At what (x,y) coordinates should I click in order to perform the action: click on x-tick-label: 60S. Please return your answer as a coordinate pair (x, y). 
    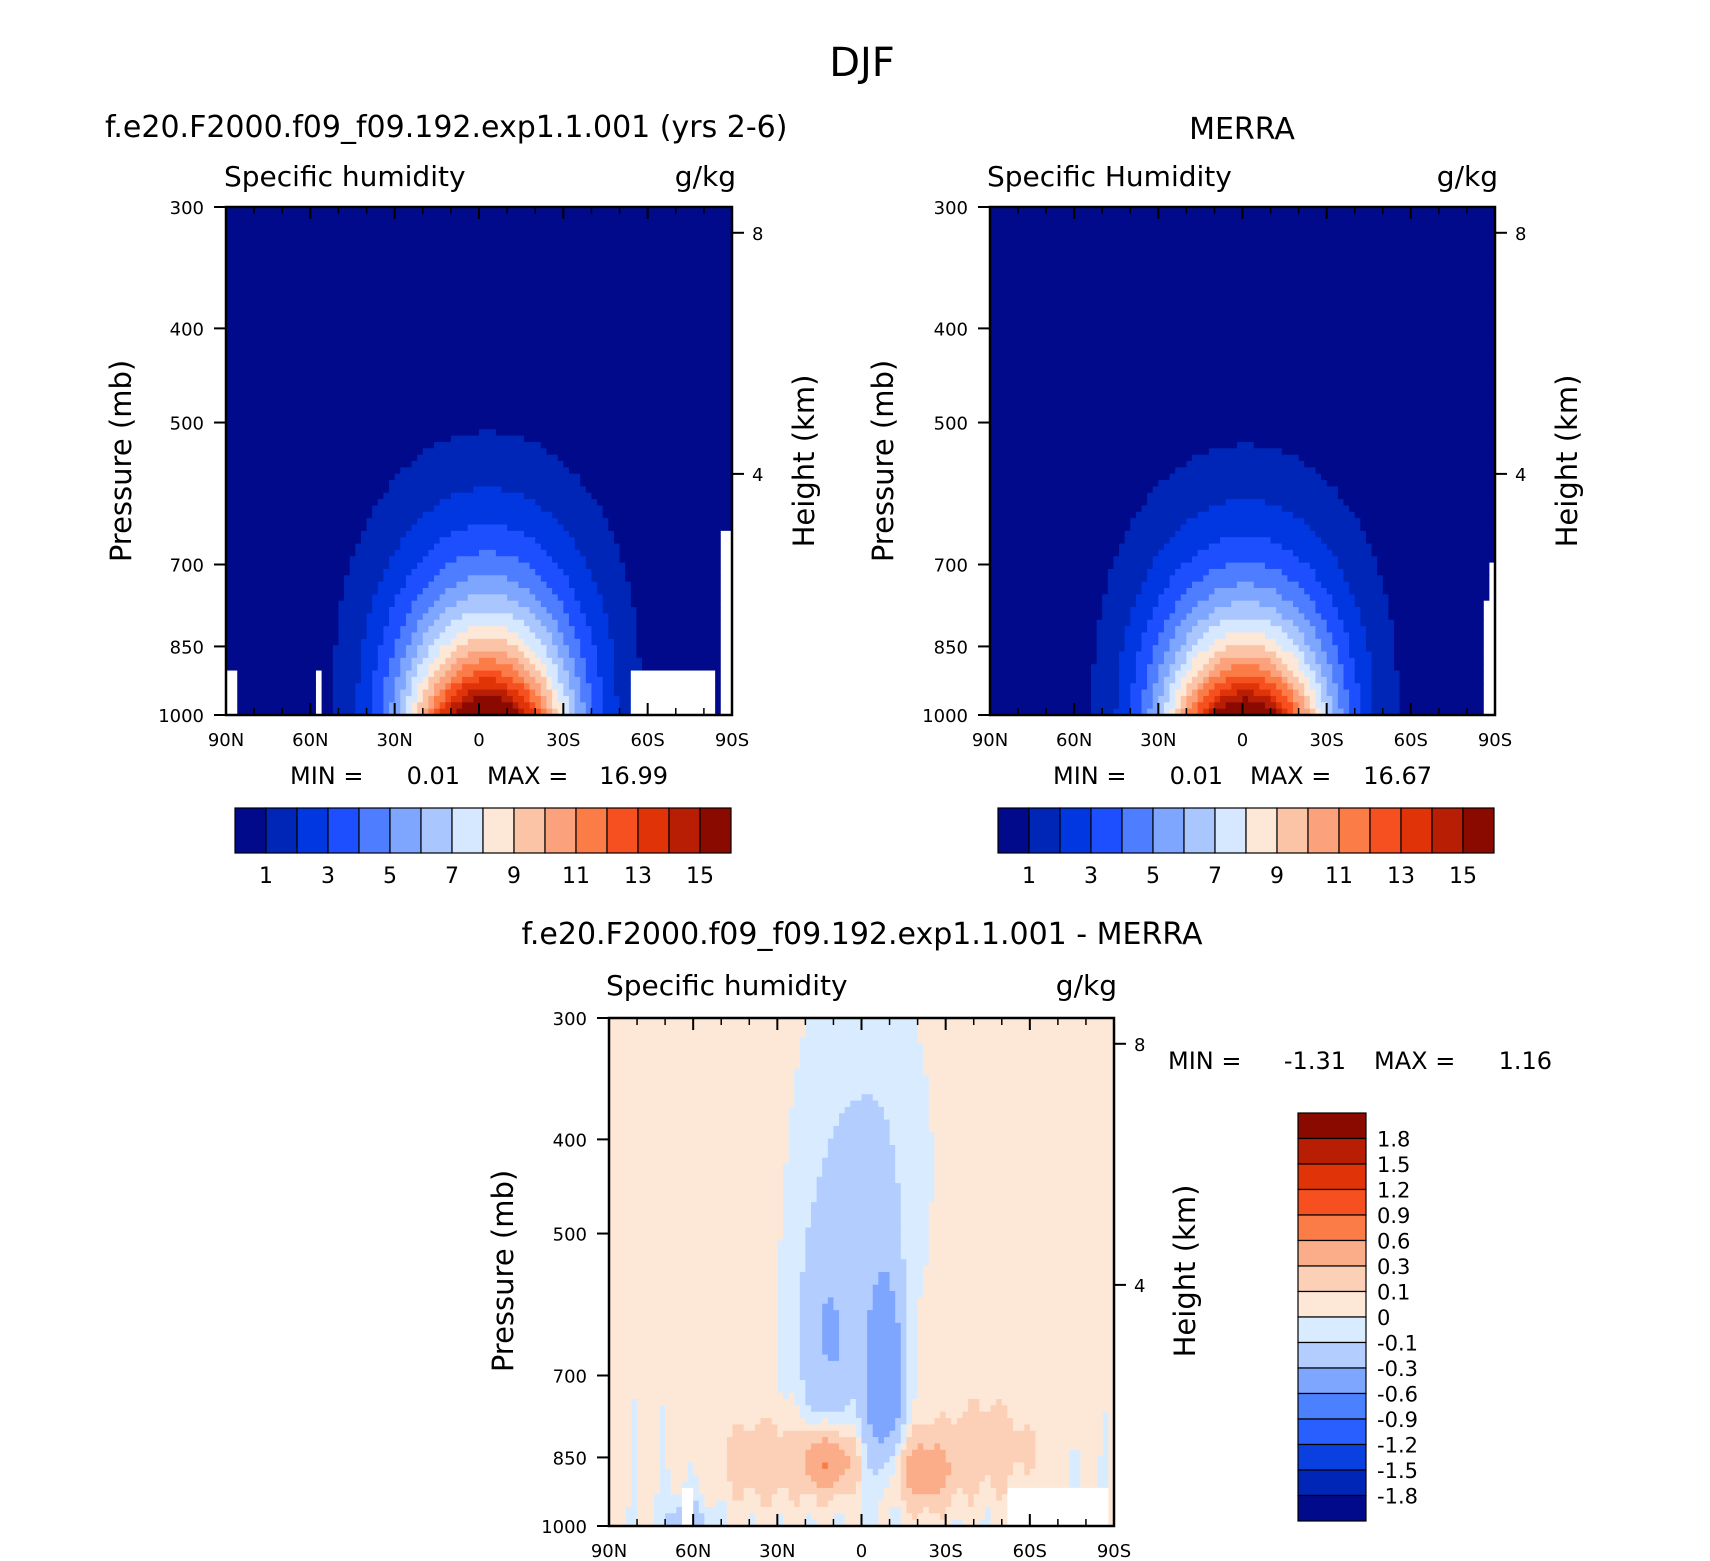
    Looking at the image, I should click on (1030, 1551).